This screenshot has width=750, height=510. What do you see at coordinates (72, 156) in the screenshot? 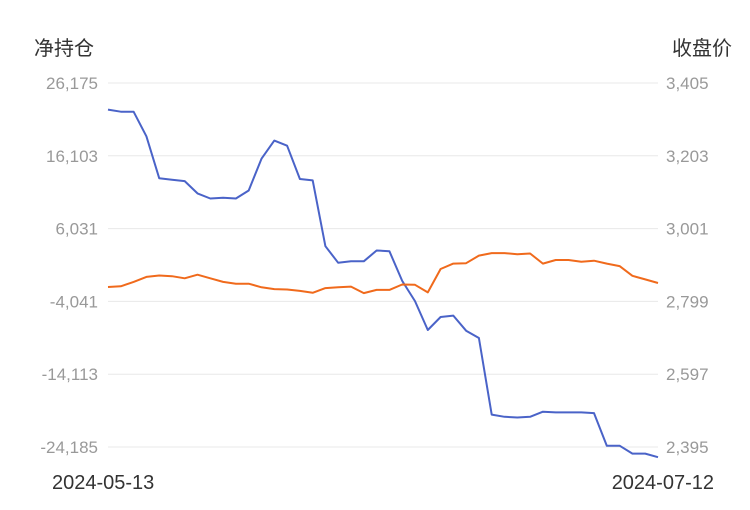
I see `left-tick-label: 16,103` at bounding box center [72, 156].